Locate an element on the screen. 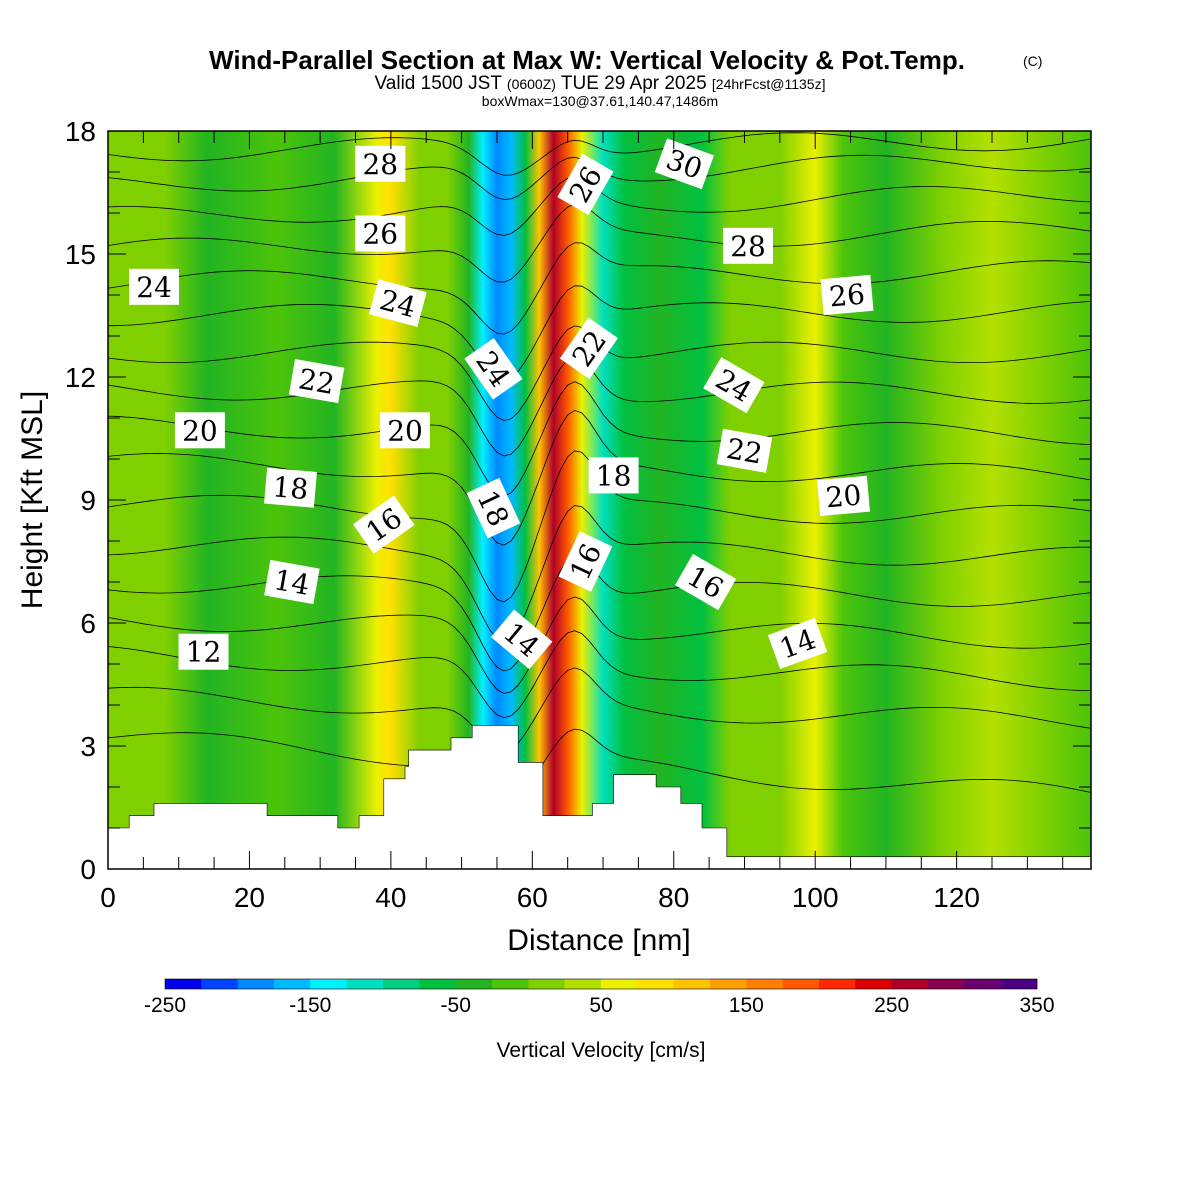 Image resolution: width=1200 pixels, height=1200 pixels. x-tick-label: 40 is located at coordinates (390, 897).